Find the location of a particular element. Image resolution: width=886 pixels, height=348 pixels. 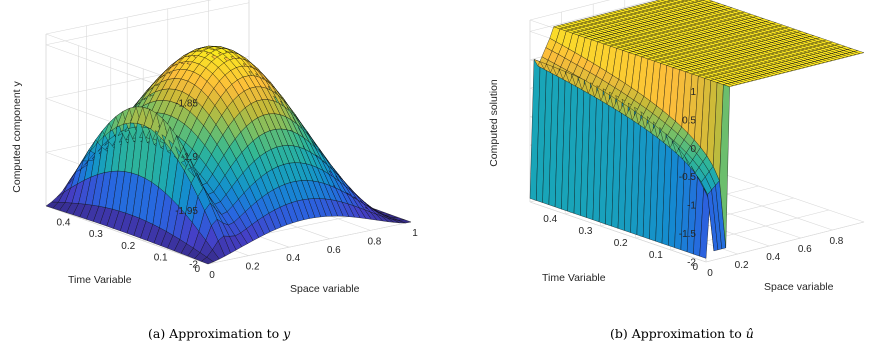

z-axis-label: Computed solution is located at coordinates (494, 123).